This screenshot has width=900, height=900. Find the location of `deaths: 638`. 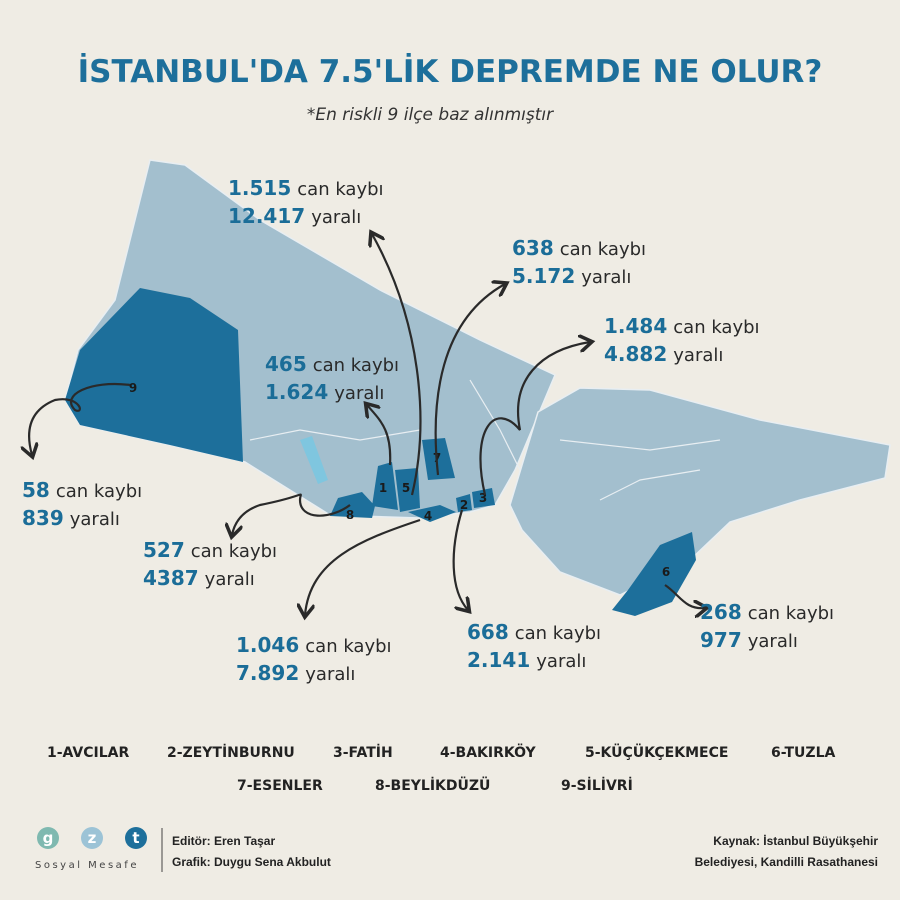

deaths: 638 is located at coordinates (533, 248).